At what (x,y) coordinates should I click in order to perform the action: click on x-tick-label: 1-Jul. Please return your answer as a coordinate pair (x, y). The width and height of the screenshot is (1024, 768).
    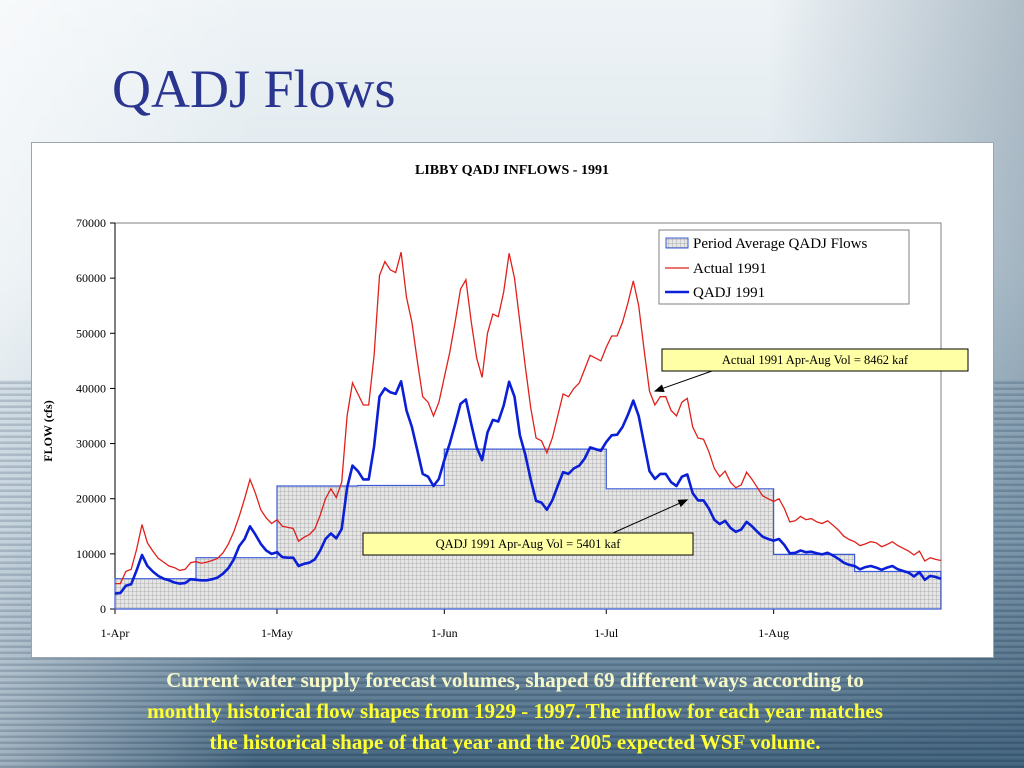
    Looking at the image, I should click on (606, 633).